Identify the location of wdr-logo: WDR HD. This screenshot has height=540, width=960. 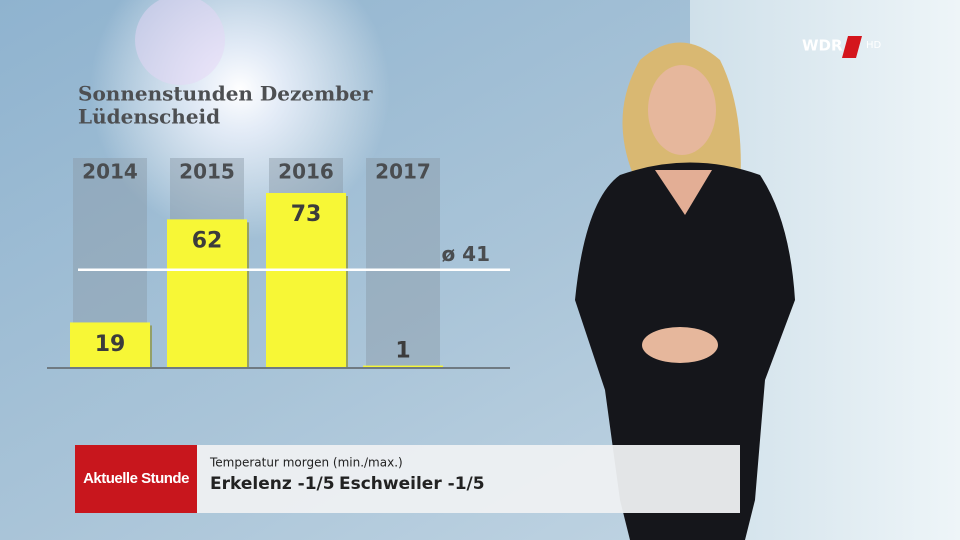
(842, 47).